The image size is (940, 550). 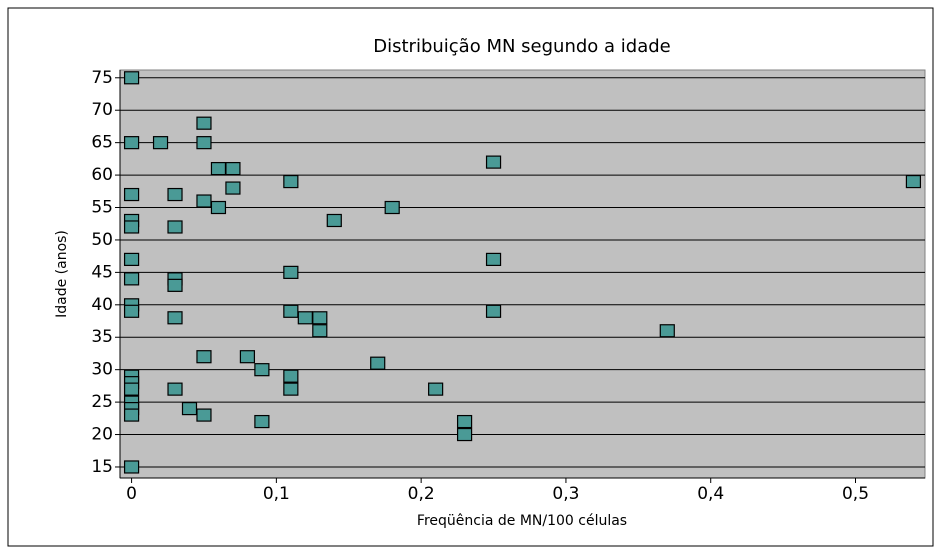 What do you see at coordinates (102, 370) in the screenshot?
I see `y-tick-label: 30` at bounding box center [102, 370].